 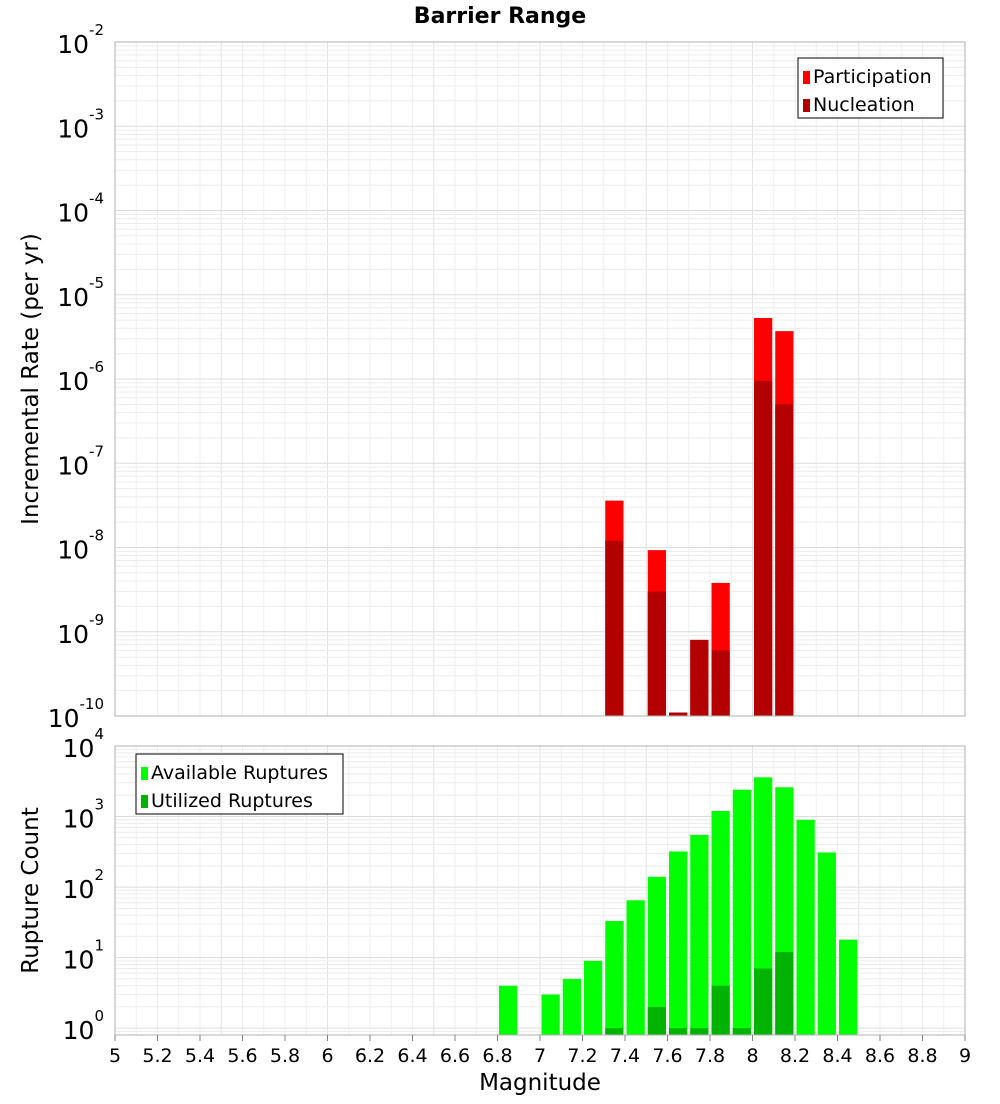 I want to click on svg-text: 10⁴, so click(x=83, y=744).